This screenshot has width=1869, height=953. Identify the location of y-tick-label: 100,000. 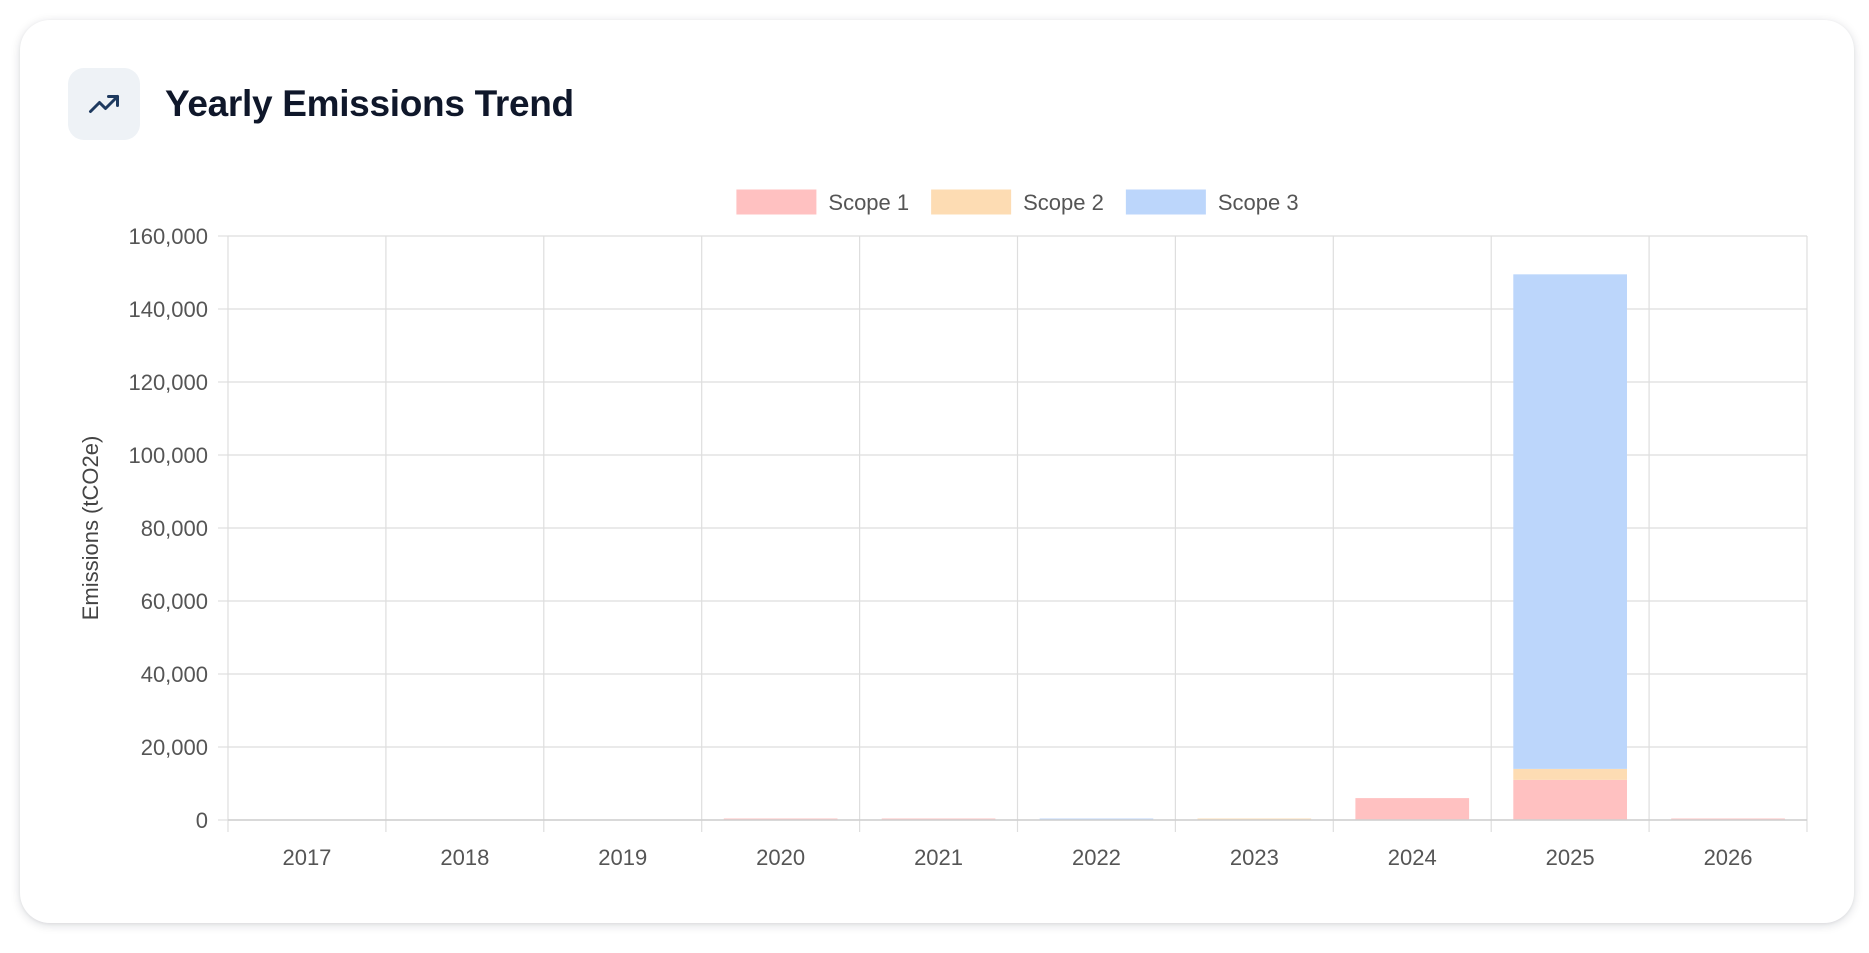
(168, 455).